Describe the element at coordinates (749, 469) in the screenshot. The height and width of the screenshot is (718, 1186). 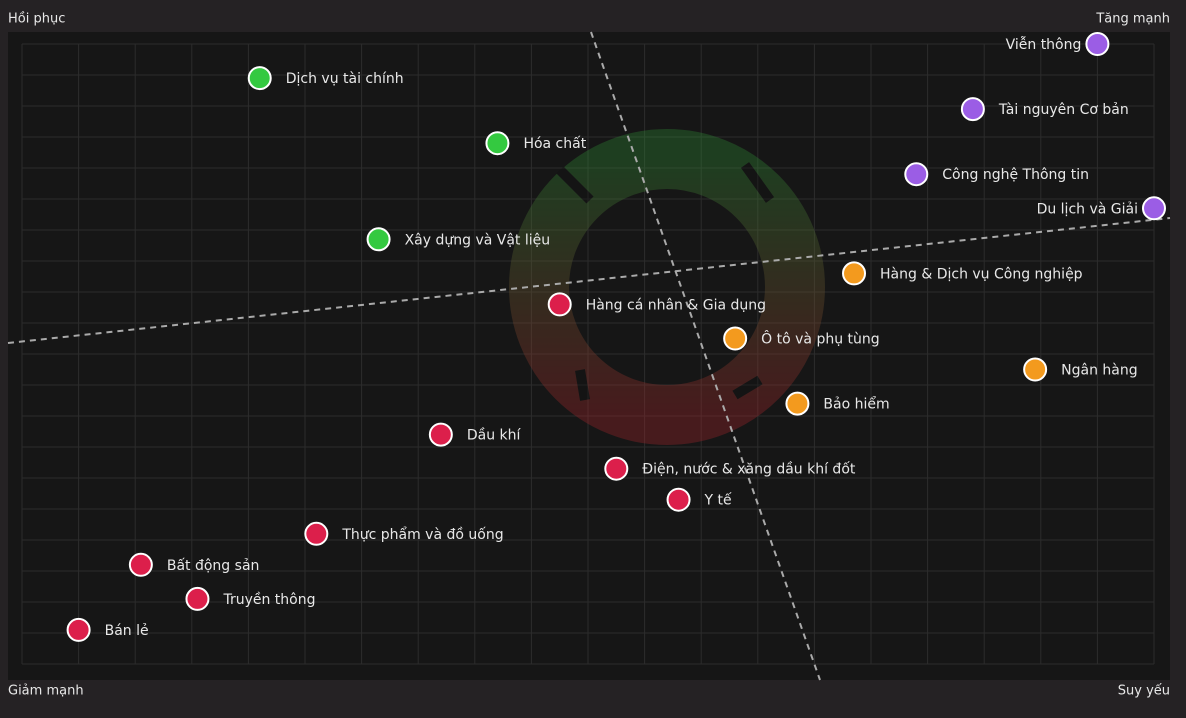
I see `point-label: Điện, nước & xăng dầu khí đốt` at that location.